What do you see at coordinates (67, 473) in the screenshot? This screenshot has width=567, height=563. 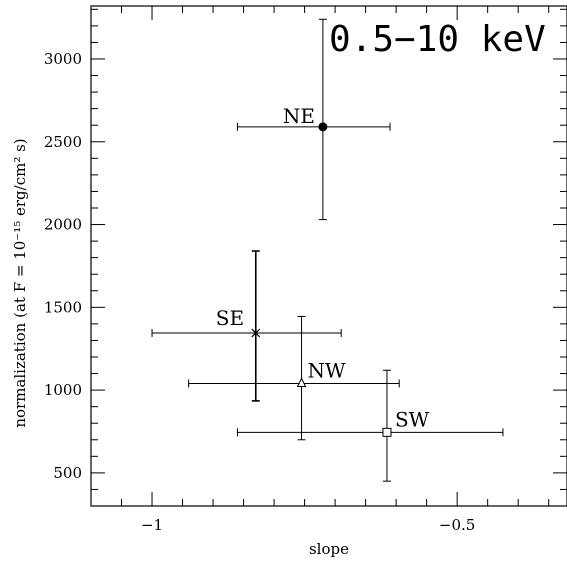 I see `y-tick-label: 500` at bounding box center [67, 473].